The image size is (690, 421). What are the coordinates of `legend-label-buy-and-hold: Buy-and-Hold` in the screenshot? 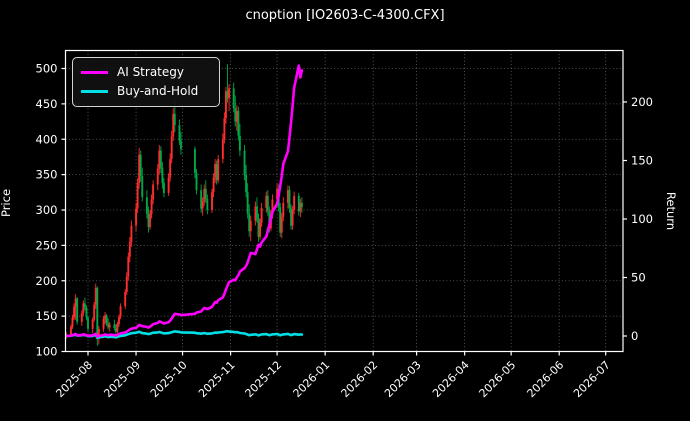 It's located at (158, 91).